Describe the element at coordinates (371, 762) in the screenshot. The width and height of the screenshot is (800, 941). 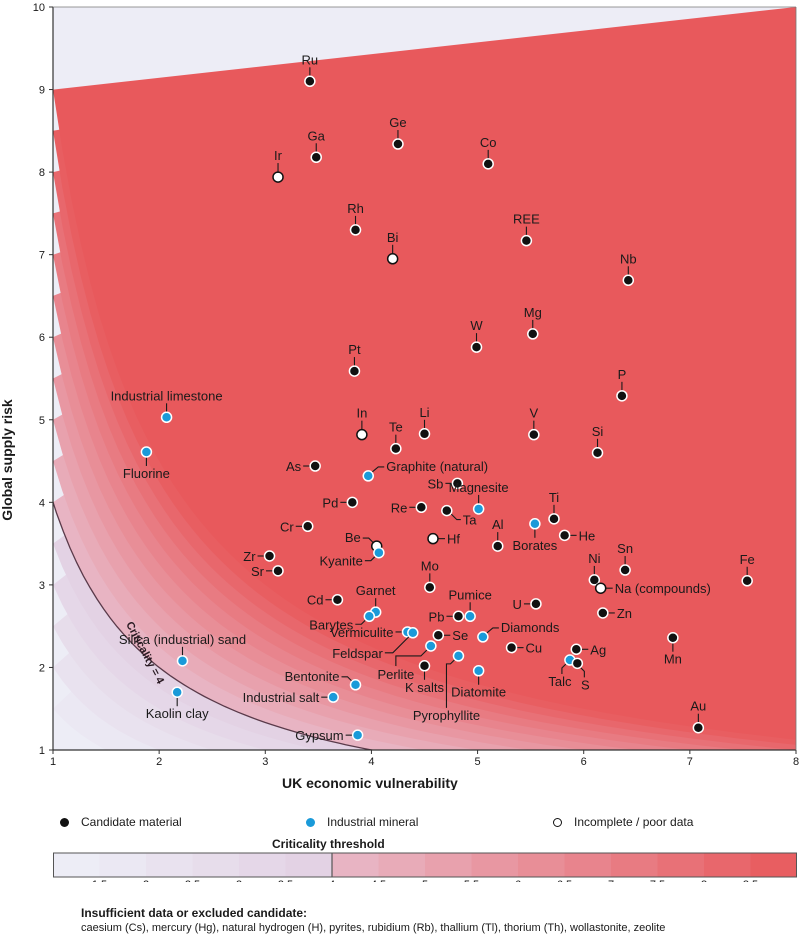
I see `x-tick-label: 4` at that location.